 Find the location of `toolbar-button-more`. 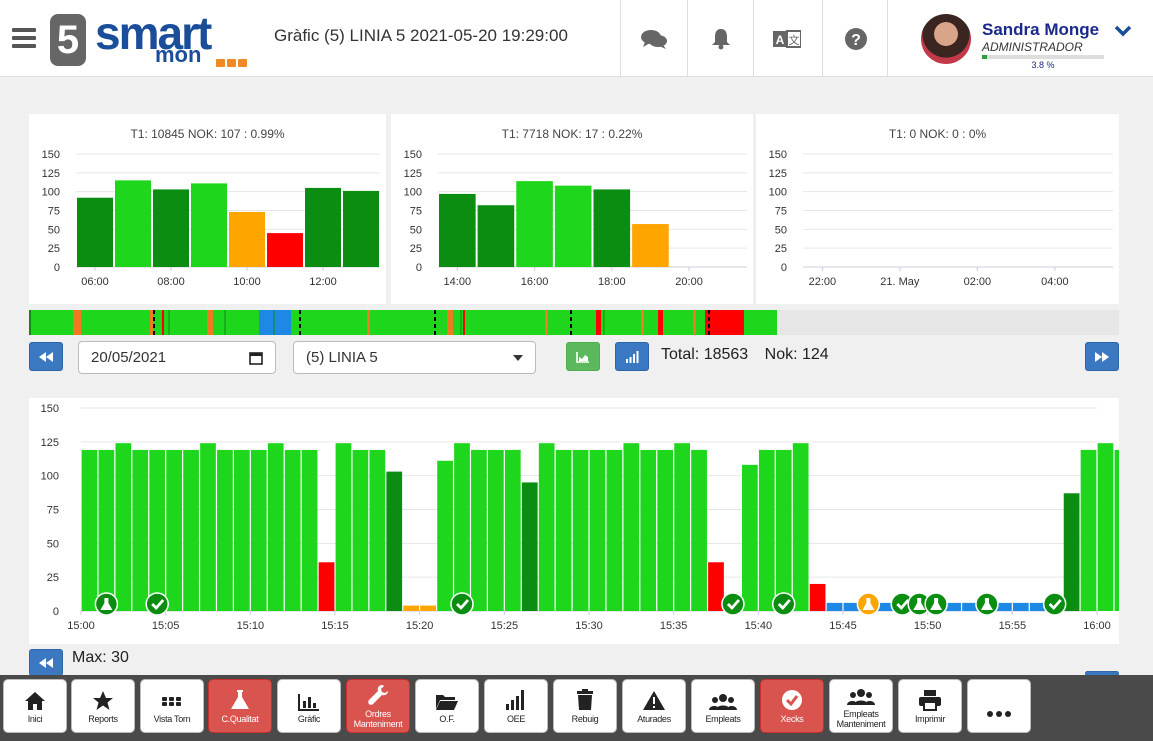

toolbar-button-more is located at coordinates (999, 706).